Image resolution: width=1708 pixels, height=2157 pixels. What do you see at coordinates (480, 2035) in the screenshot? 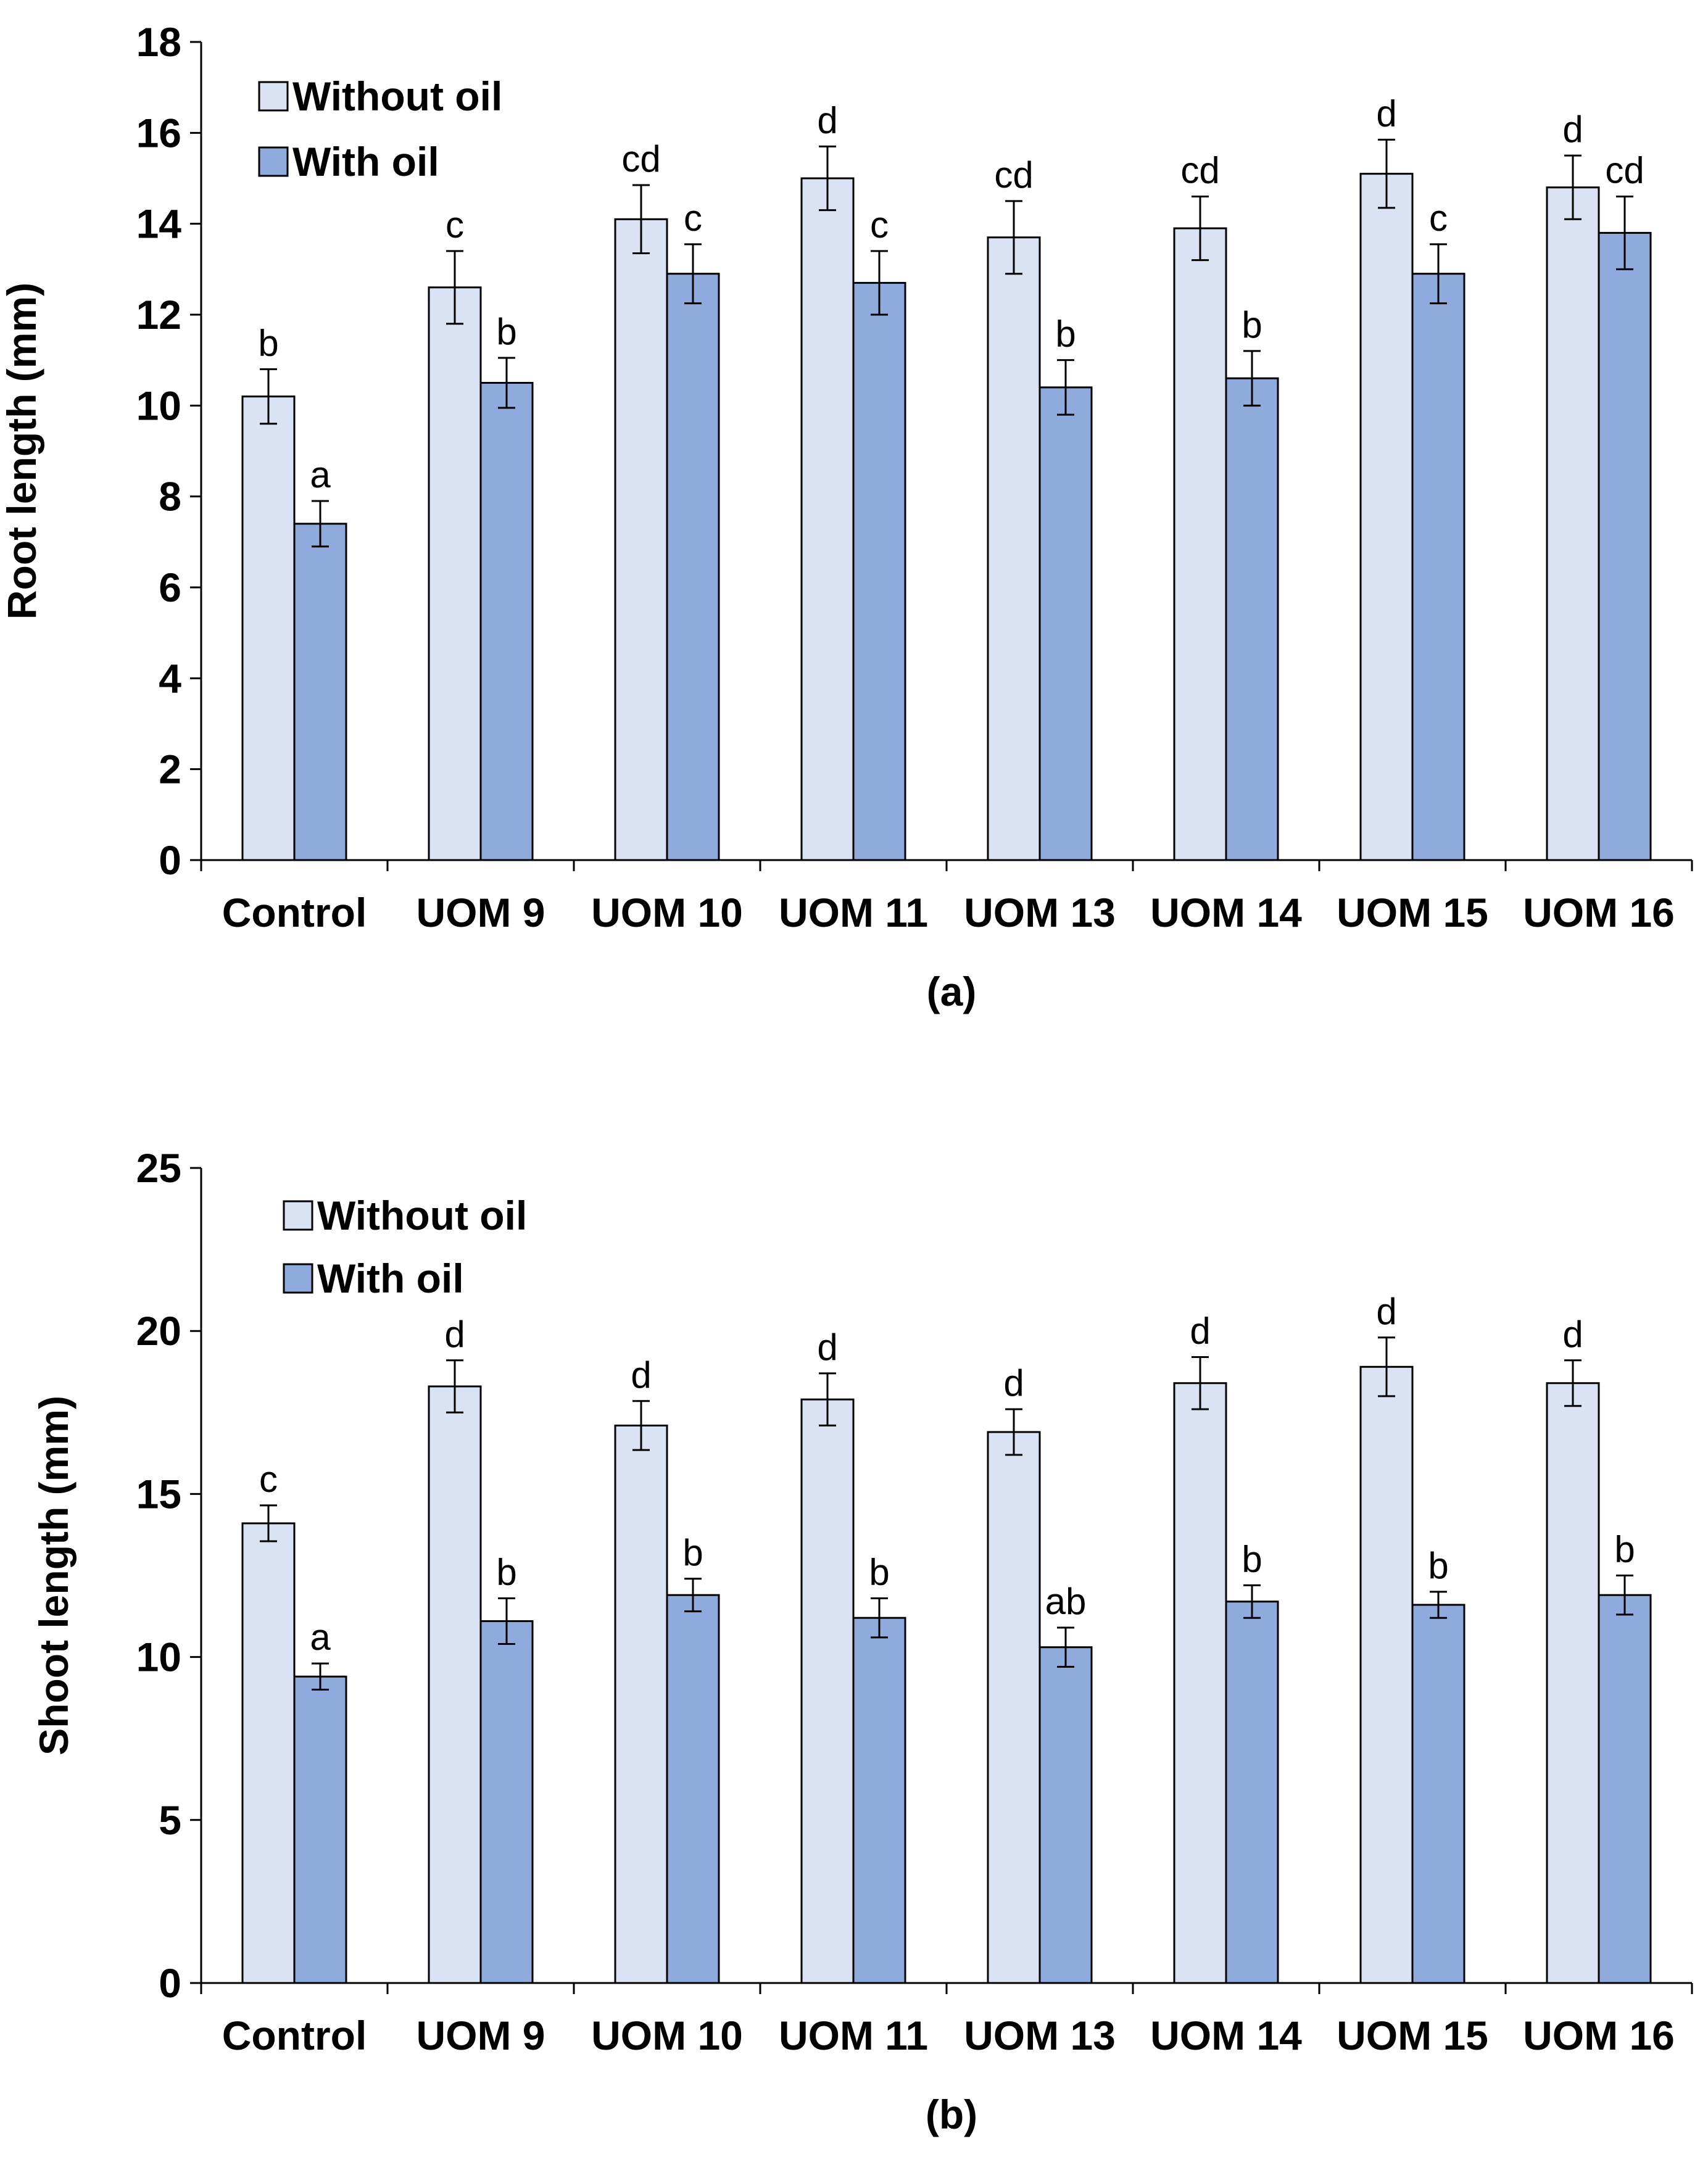
I see `category-label: UOM 9` at bounding box center [480, 2035].